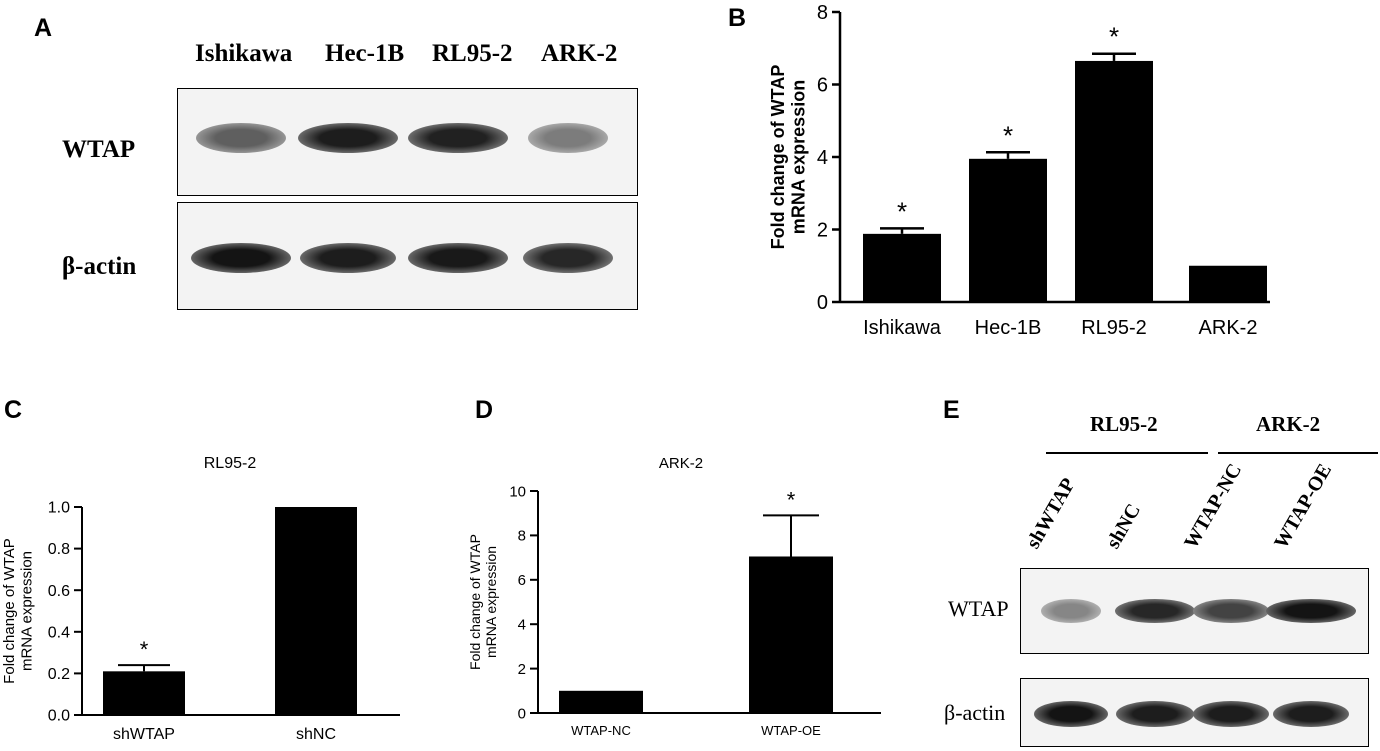  What do you see at coordinates (59, 674) in the screenshot?
I see `y-tick-label: 0.2` at bounding box center [59, 674].